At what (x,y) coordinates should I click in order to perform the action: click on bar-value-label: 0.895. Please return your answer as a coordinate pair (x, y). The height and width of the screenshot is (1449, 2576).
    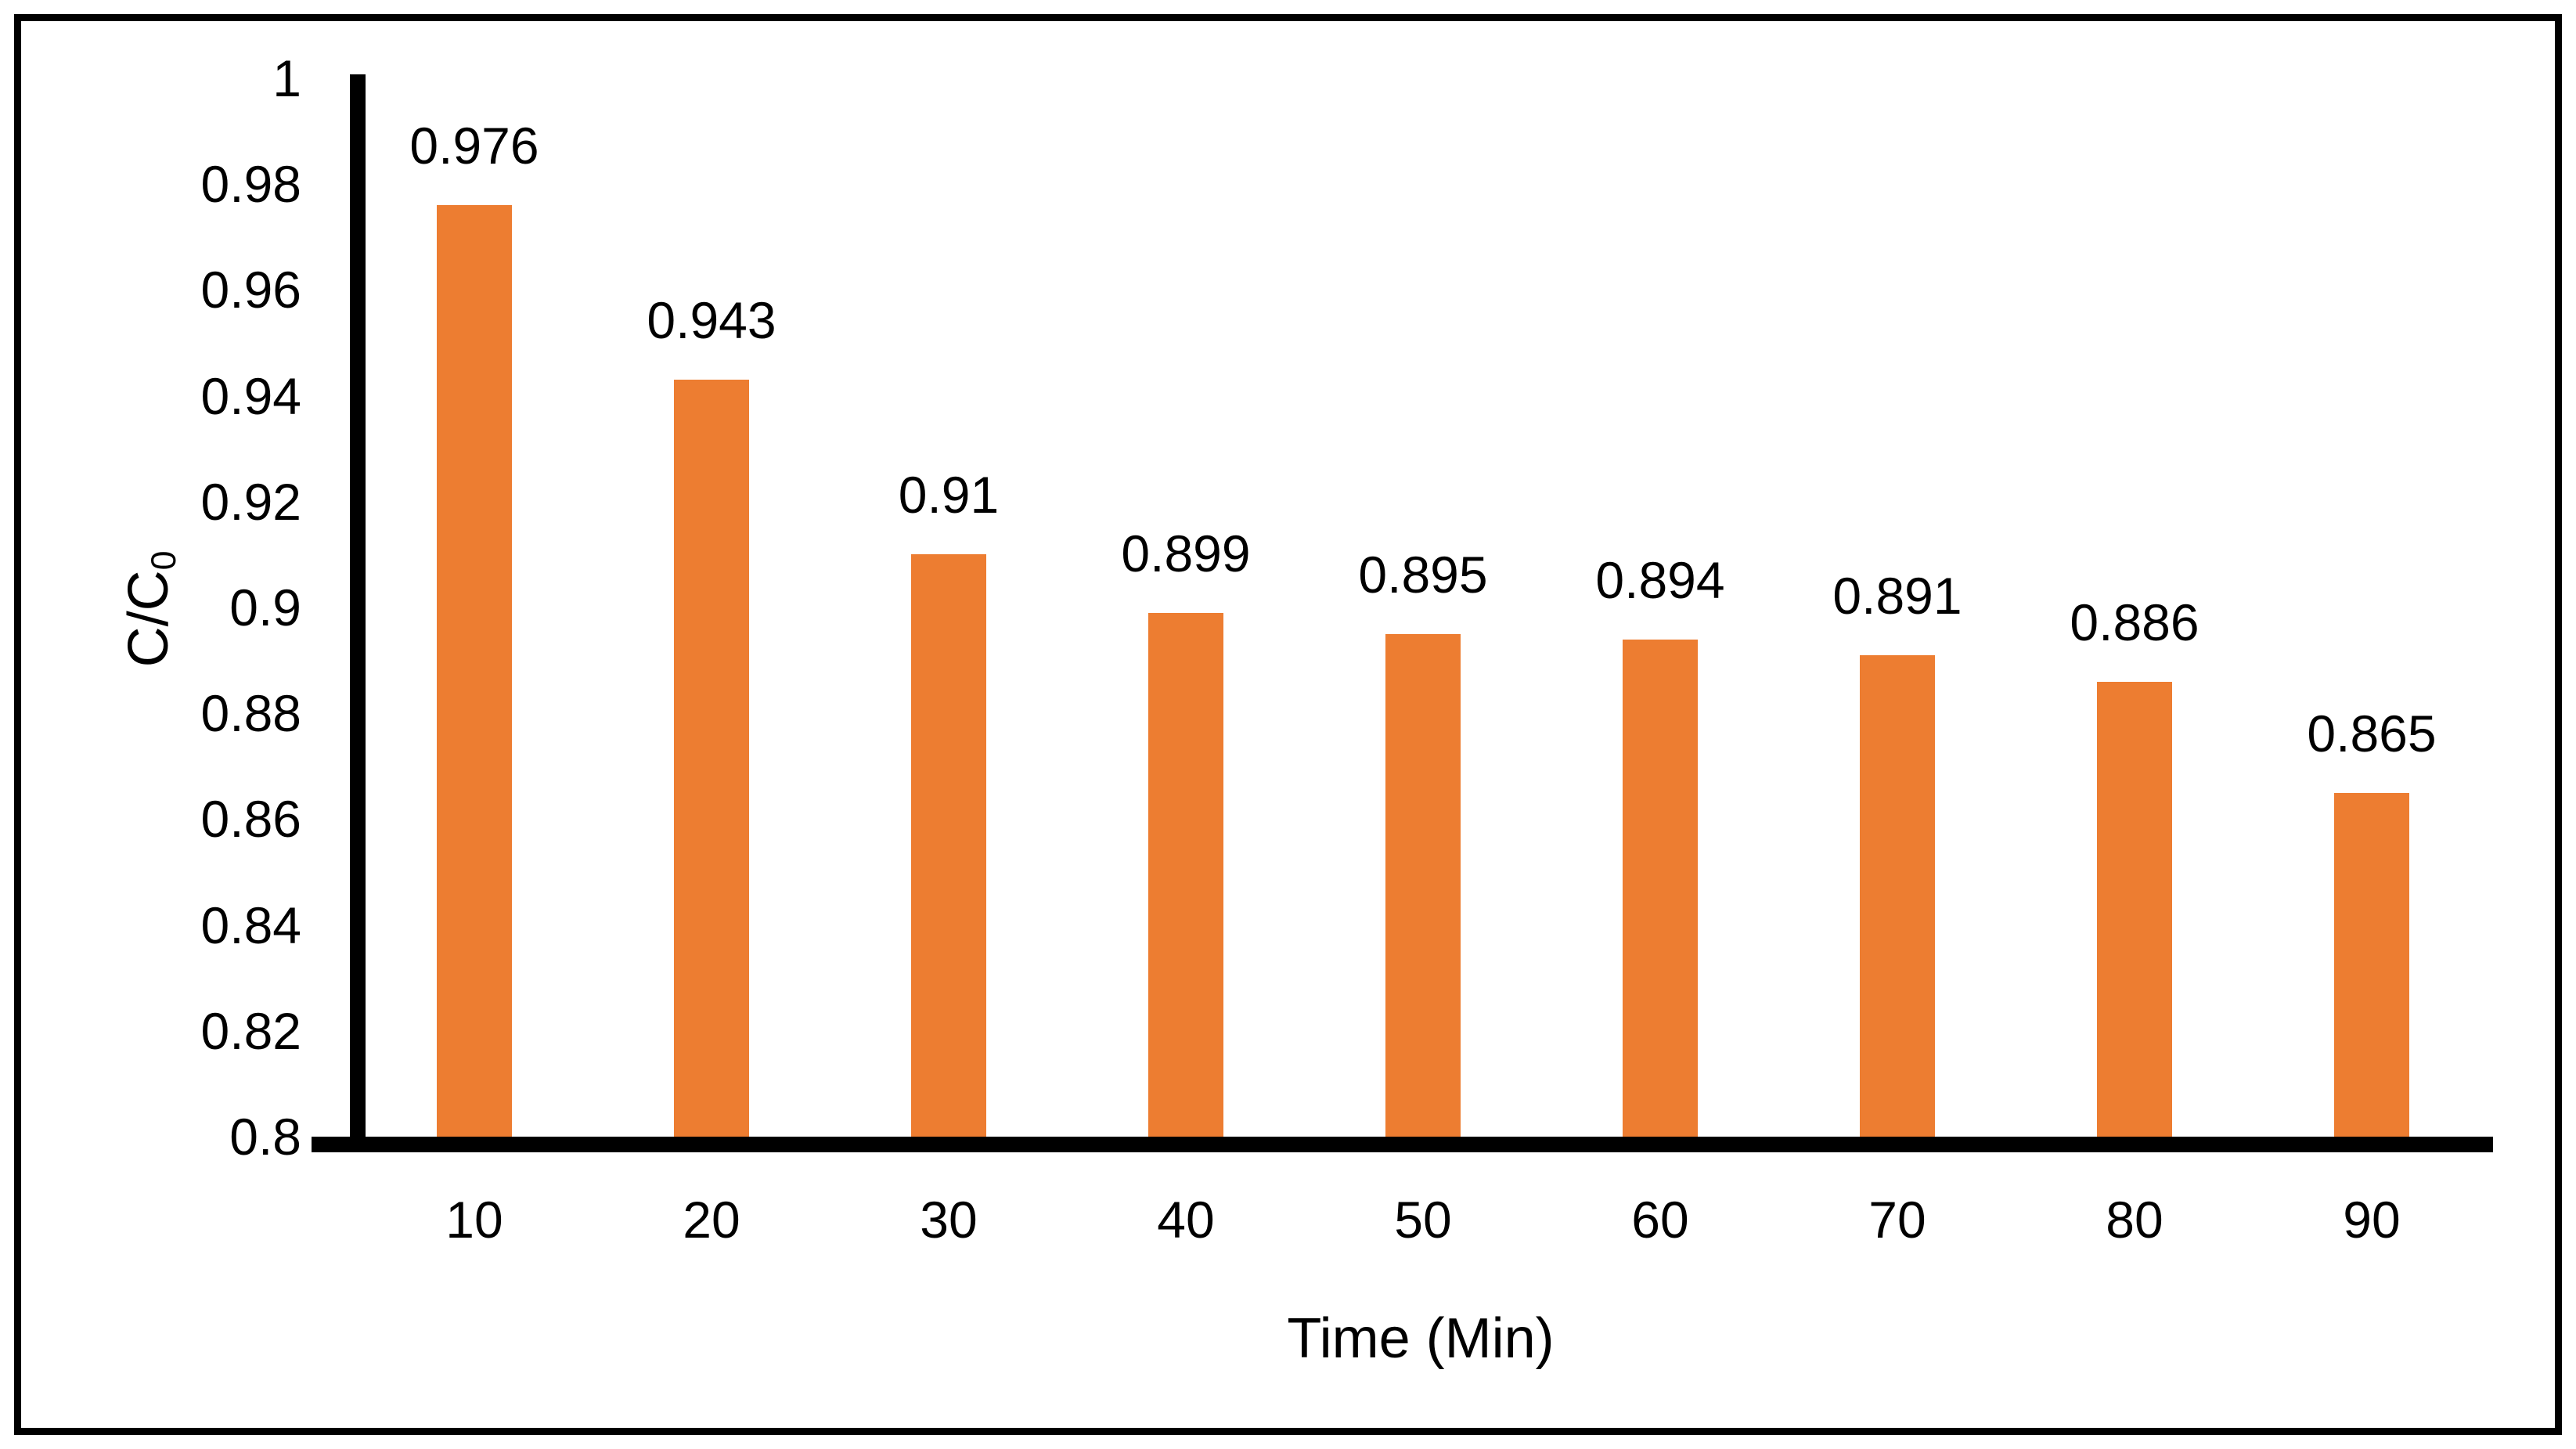
    Looking at the image, I should click on (1423, 574).